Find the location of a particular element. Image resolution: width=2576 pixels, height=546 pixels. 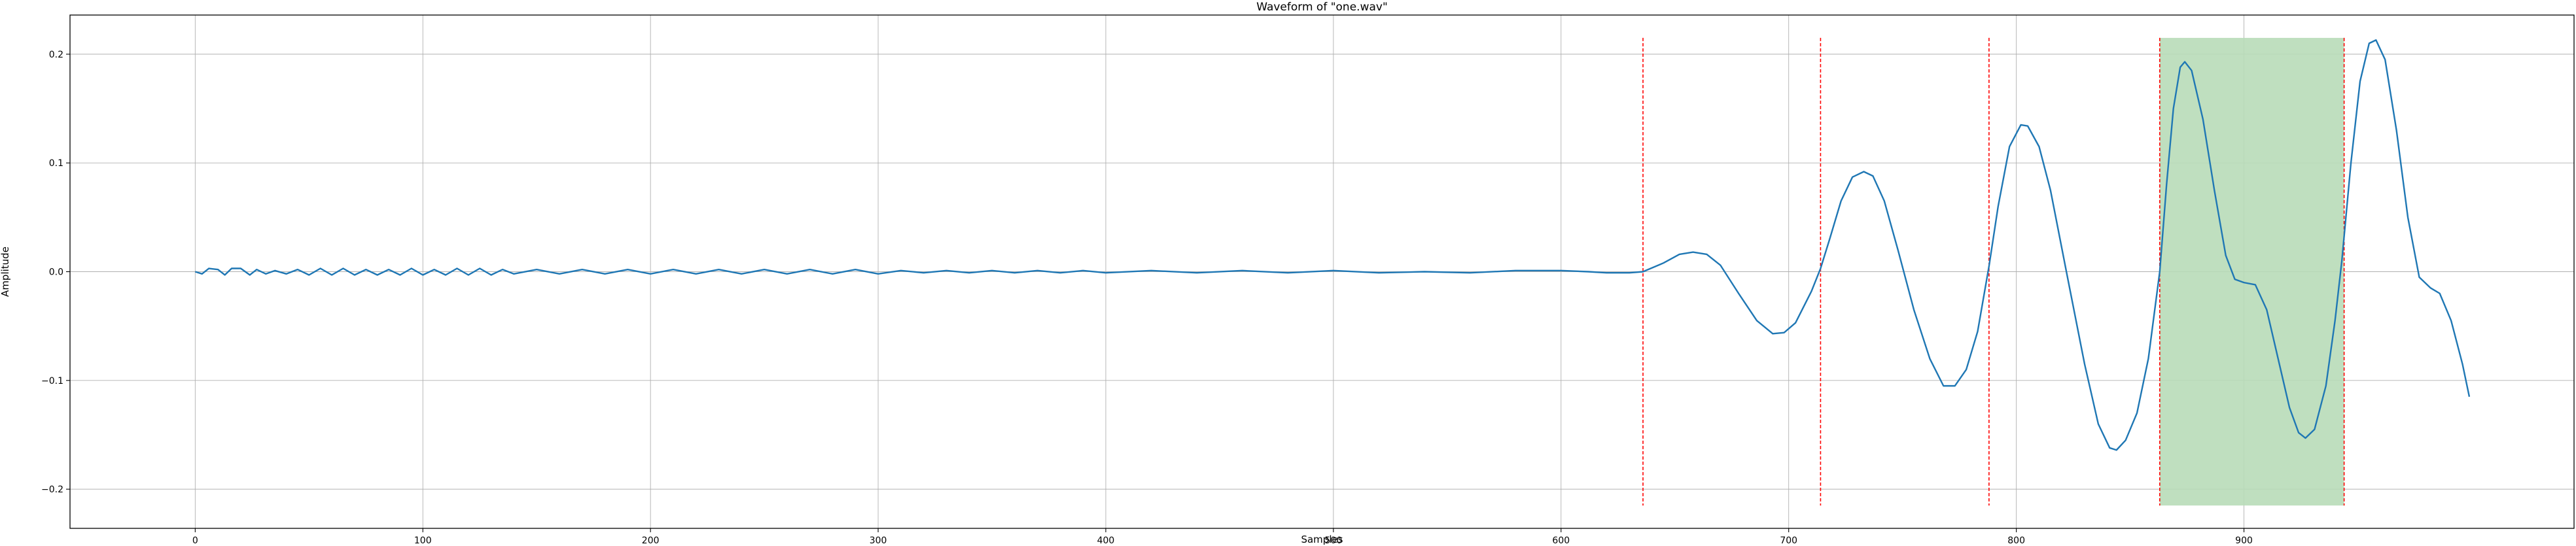

chart-title: Waveform of "one.wav" is located at coordinates (1322, 7).